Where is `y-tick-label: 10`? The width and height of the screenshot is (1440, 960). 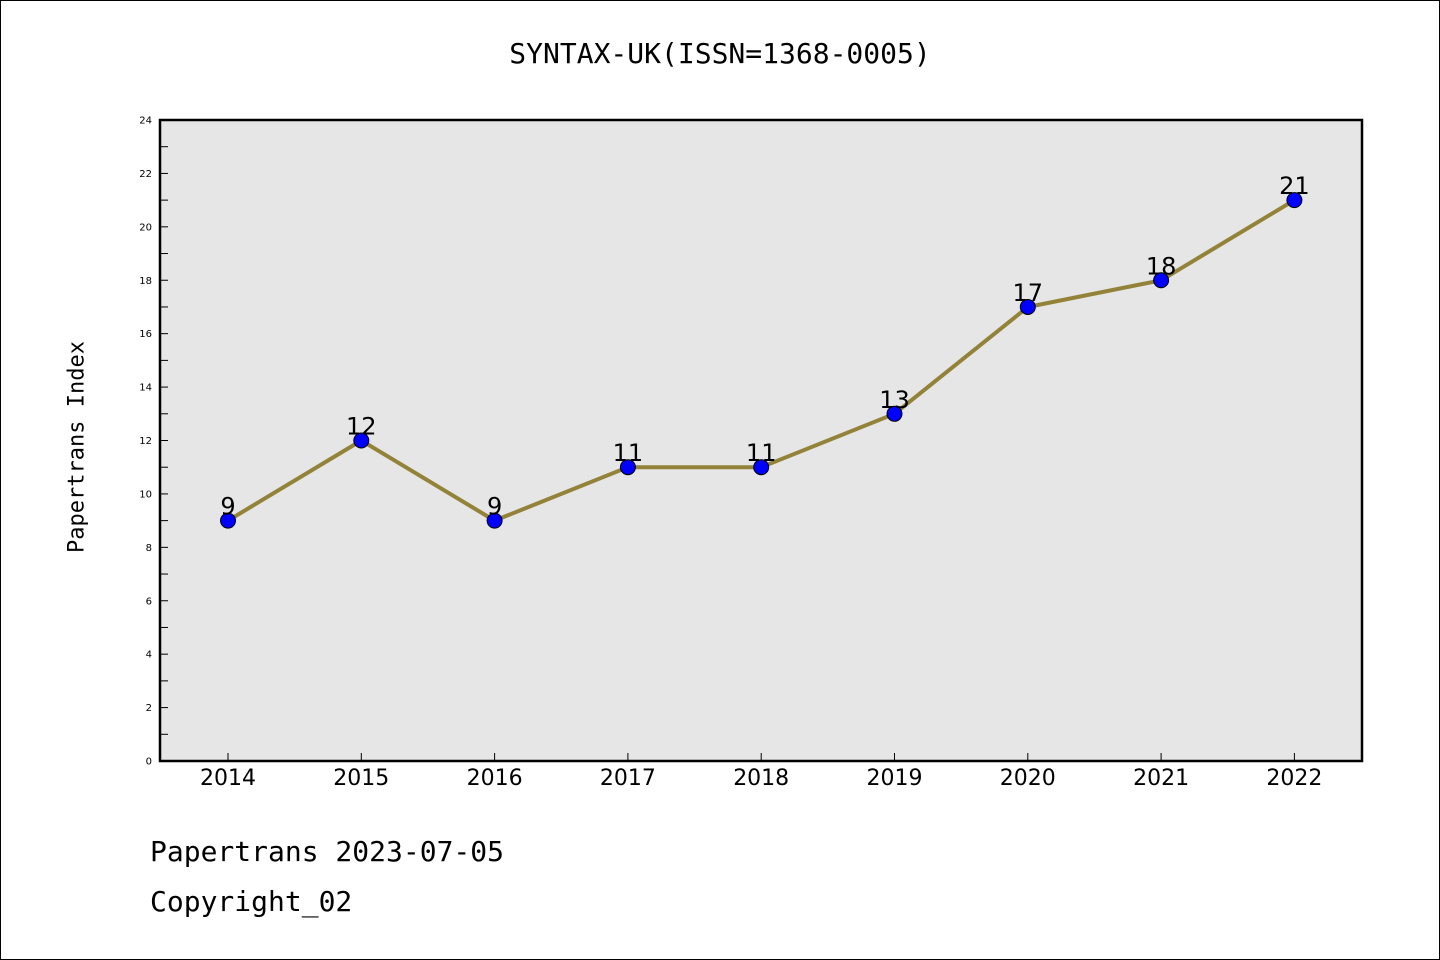 y-tick-label: 10 is located at coordinates (145, 494).